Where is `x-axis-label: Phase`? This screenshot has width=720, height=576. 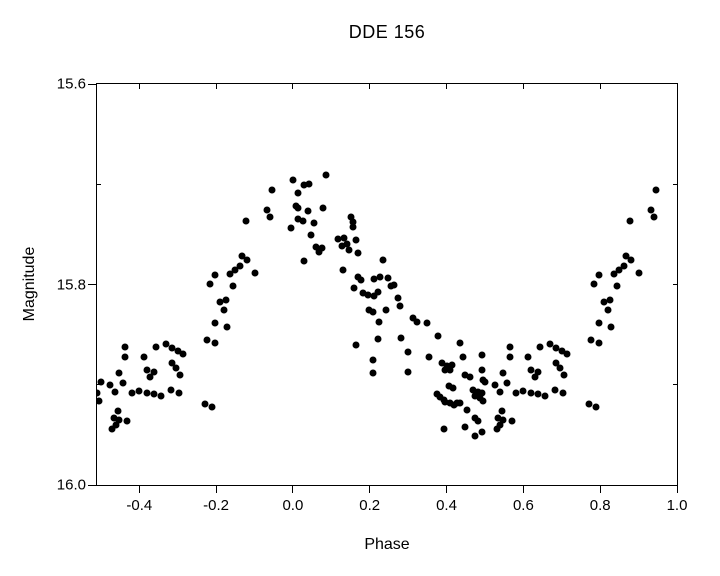
x-axis-label: Phase is located at coordinates (387, 544).